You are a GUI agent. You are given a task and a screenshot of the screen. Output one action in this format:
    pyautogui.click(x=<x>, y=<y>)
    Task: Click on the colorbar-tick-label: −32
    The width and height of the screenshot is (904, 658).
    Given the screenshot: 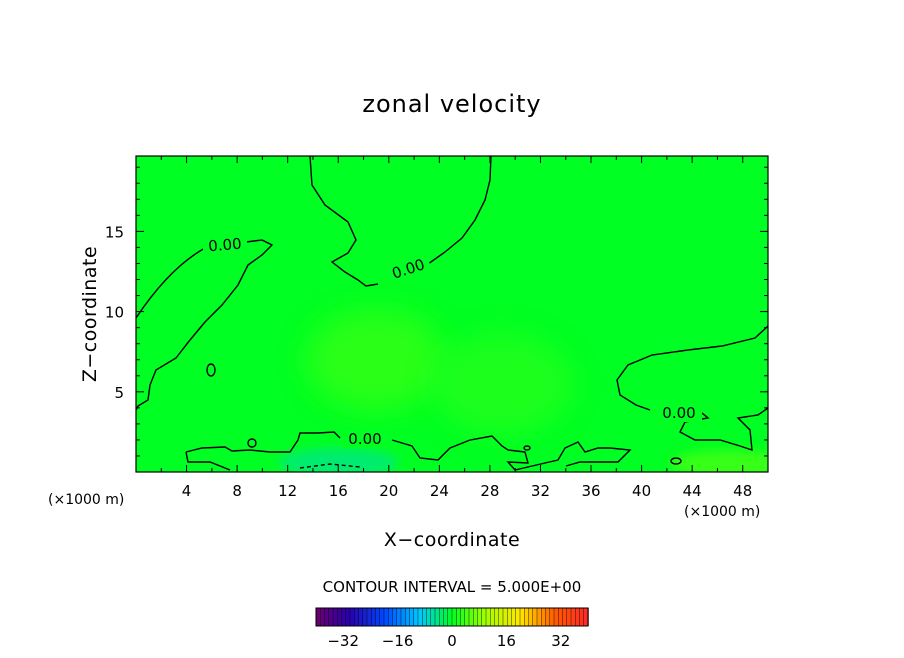 What is the action you would take?
    pyautogui.click(x=343, y=641)
    